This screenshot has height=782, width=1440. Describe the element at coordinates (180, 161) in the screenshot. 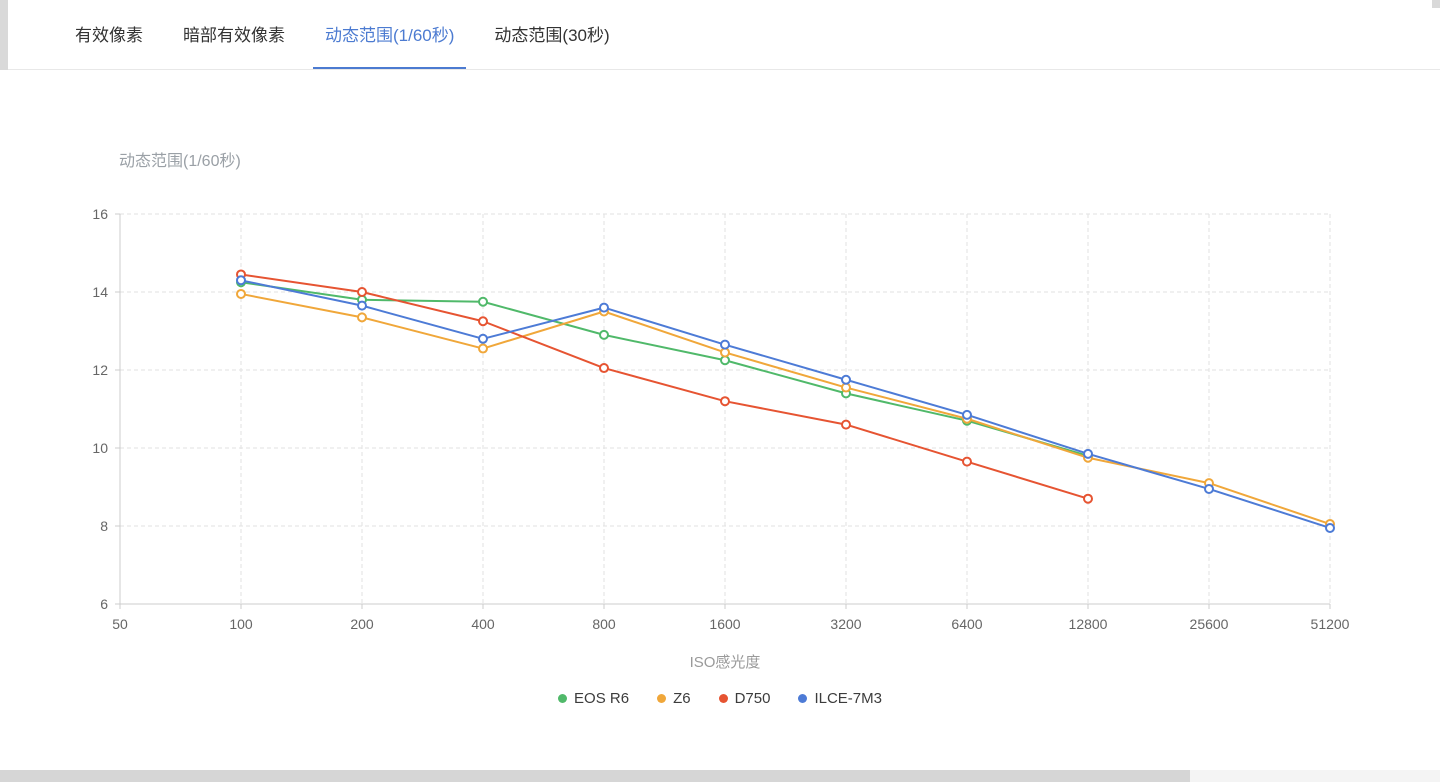

I see `chart-title: 动态范围(1/60秒)` at that location.